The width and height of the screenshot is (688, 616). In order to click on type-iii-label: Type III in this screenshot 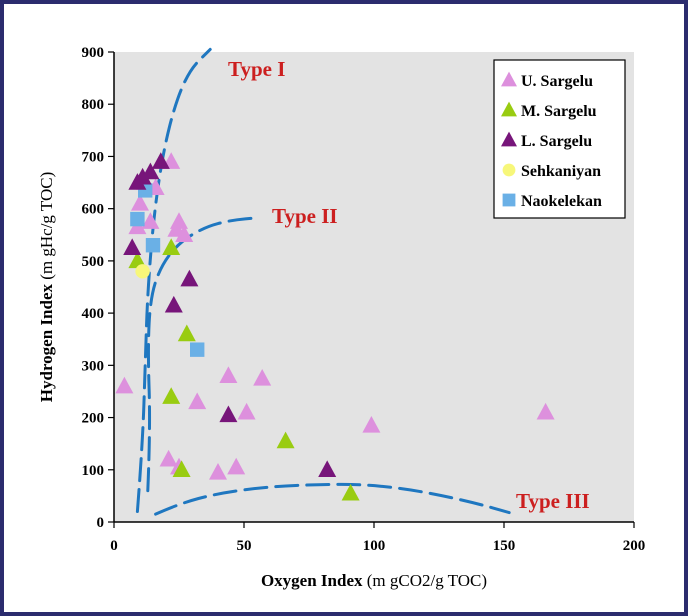, I will do `click(553, 501)`.